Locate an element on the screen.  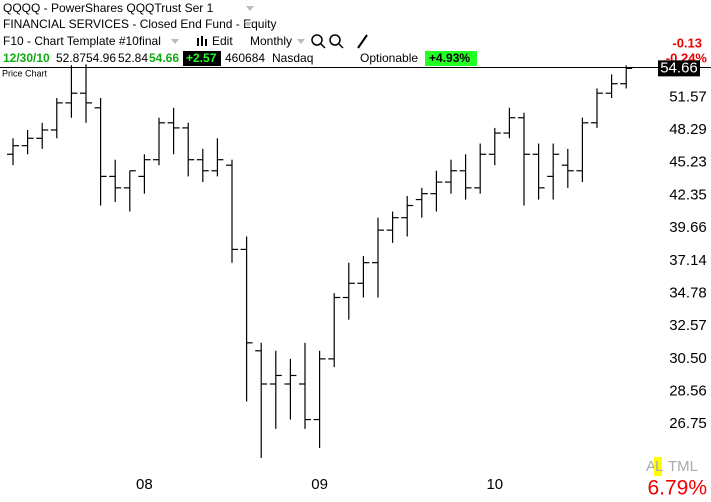
indicator-a: A is located at coordinates (651, 466).